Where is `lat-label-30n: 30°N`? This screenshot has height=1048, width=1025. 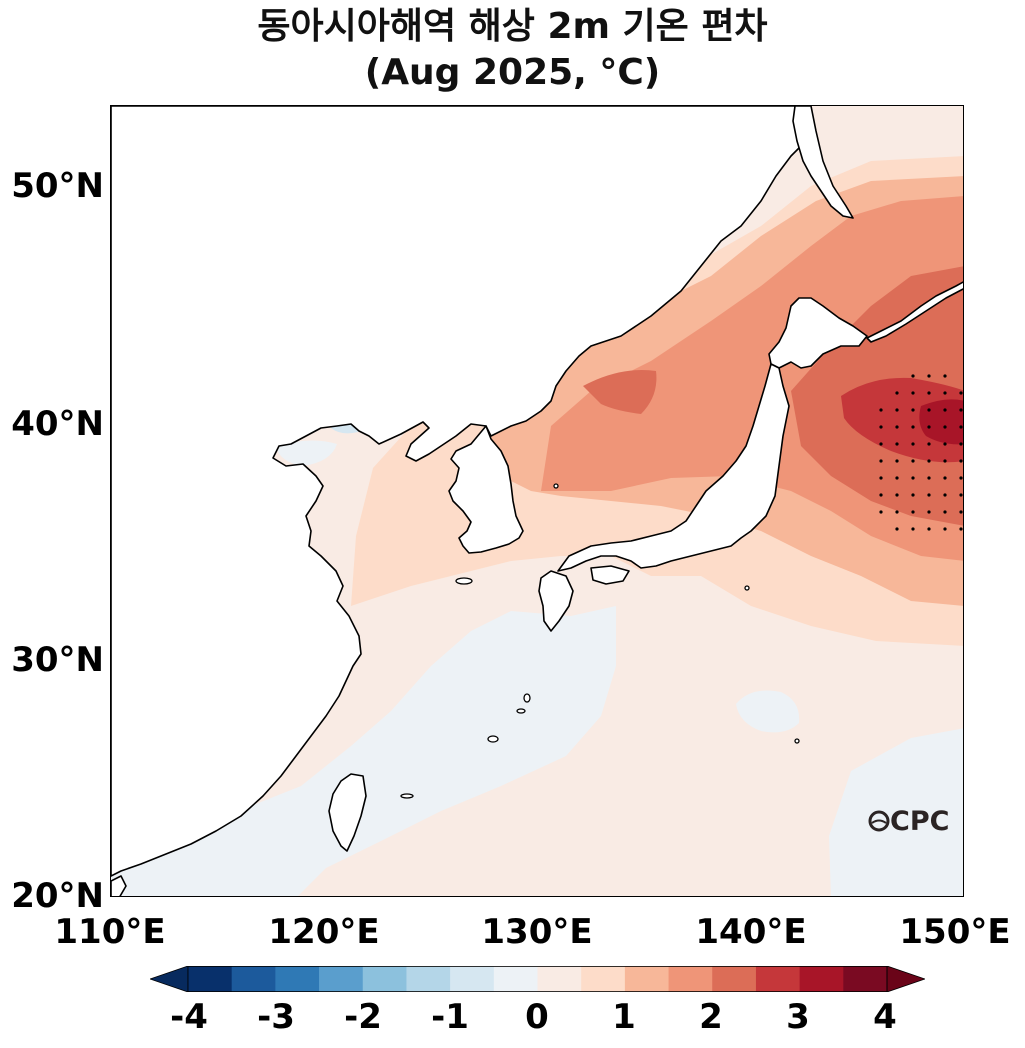
lat-label-30n: 30°N is located at coordinates (57, 660).